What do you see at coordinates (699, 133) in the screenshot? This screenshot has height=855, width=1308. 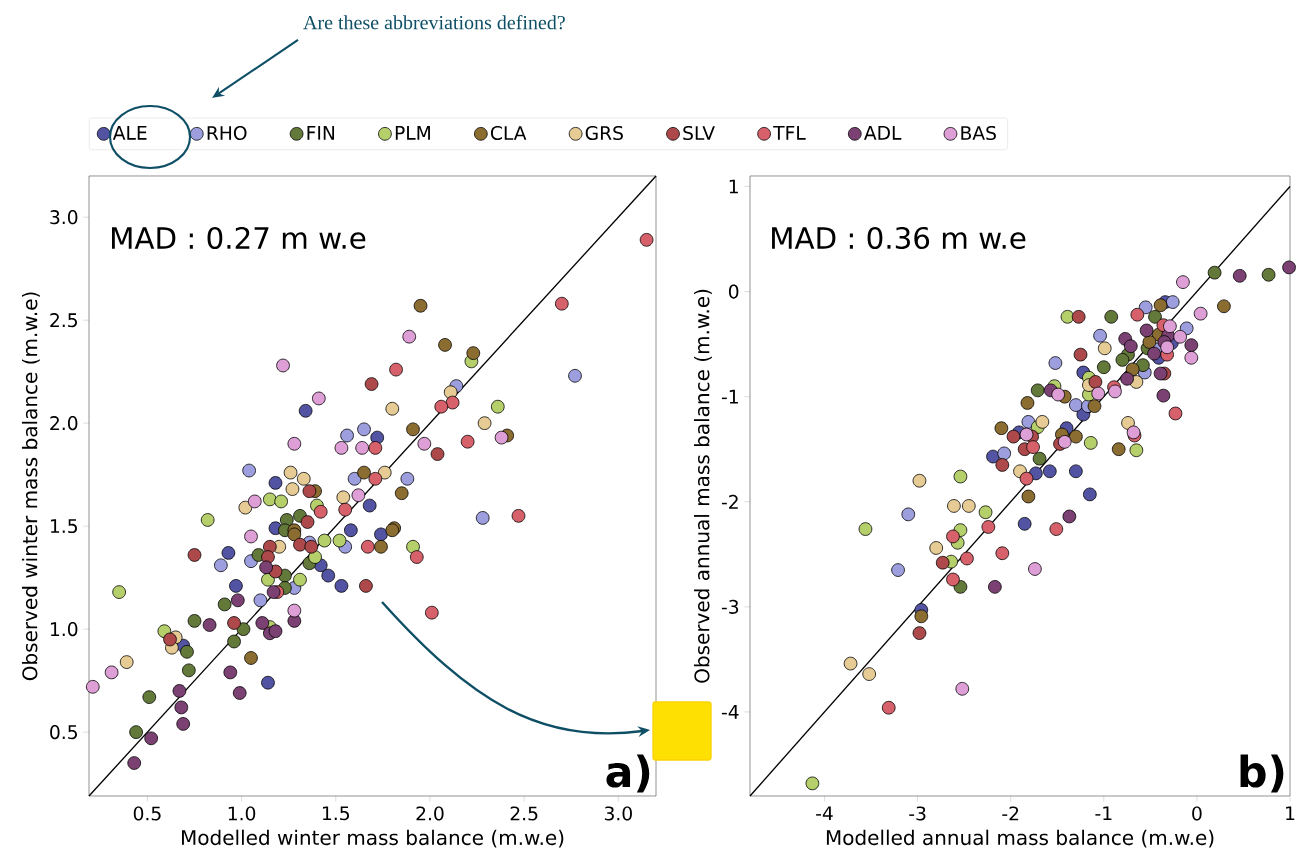 I see `legend-label: SLV` at bounding box center [699, 133].